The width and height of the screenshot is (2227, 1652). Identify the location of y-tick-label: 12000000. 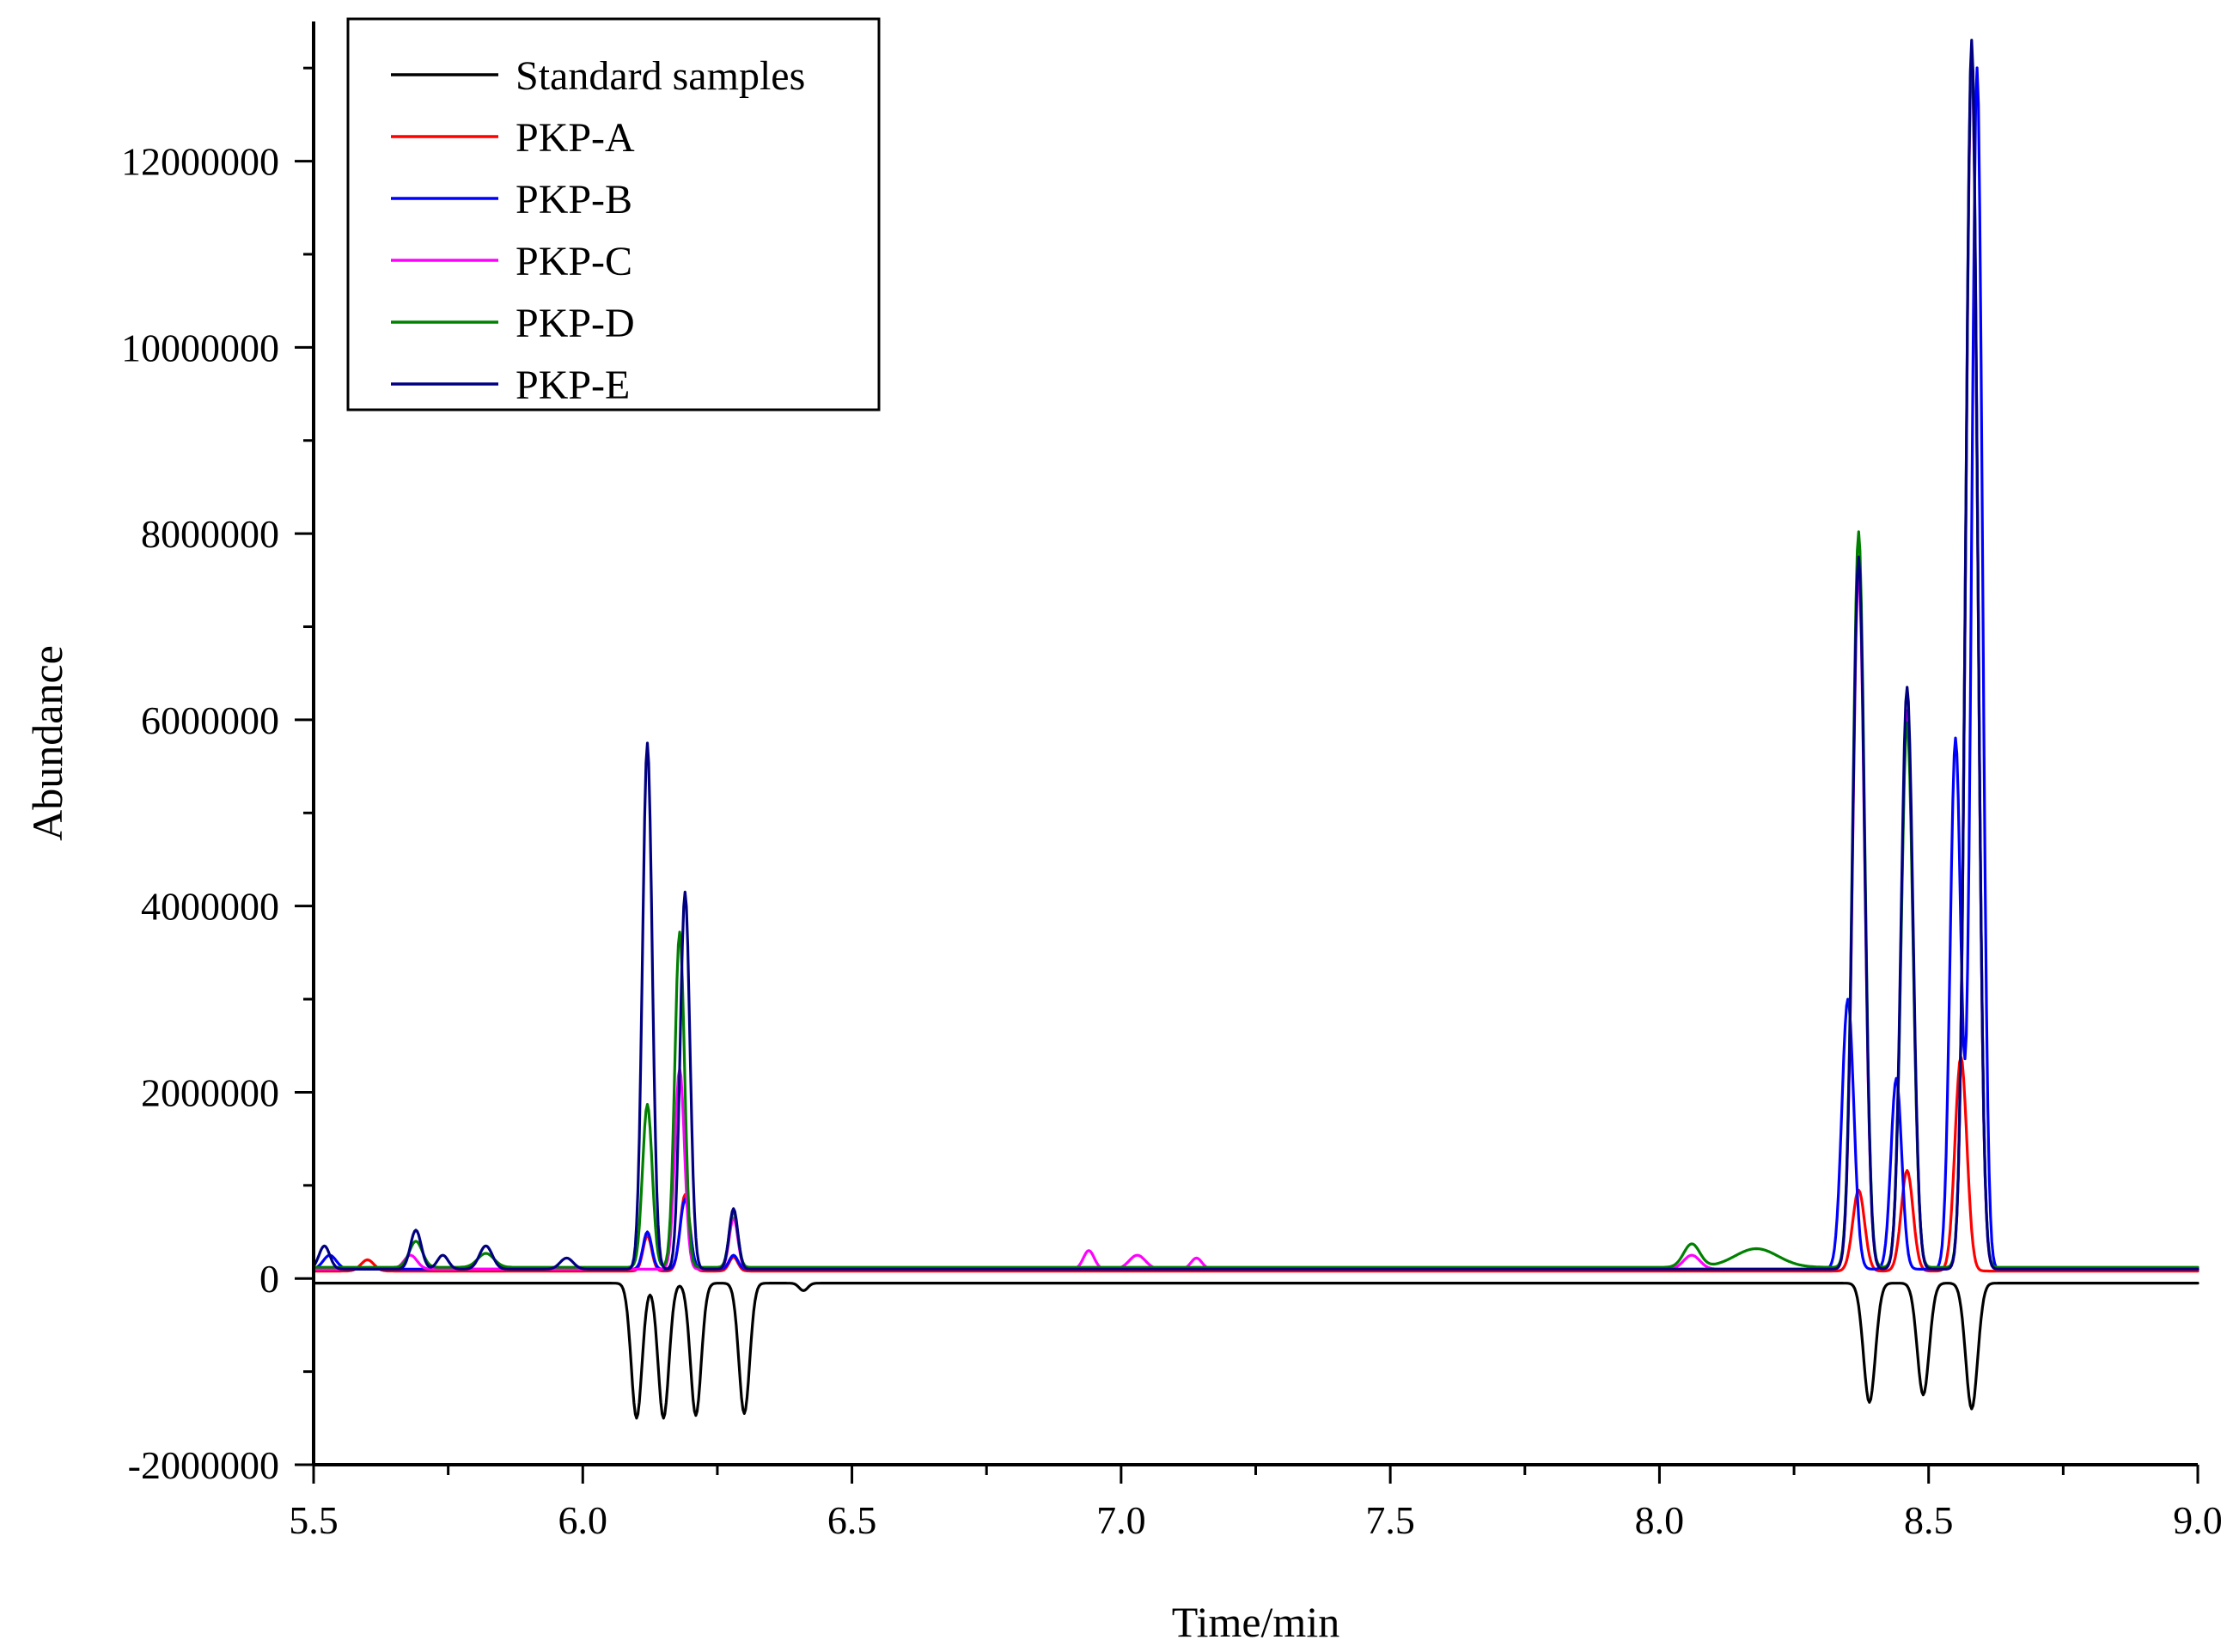
(200, 162).